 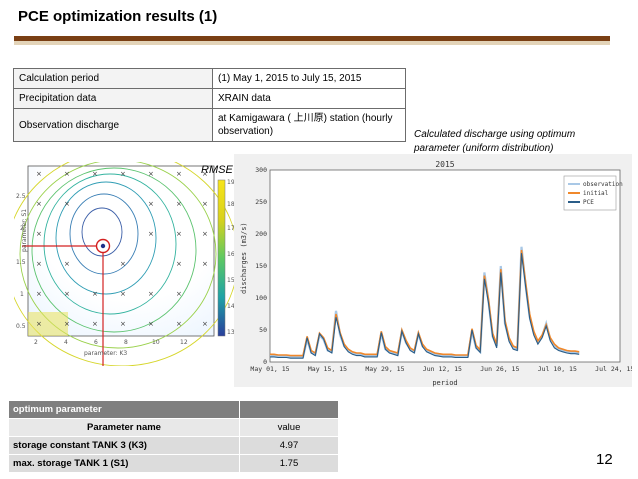 I want to click on table-row: storage constant TANK 3 (K3) 4.97, so click(x=174, y=446).